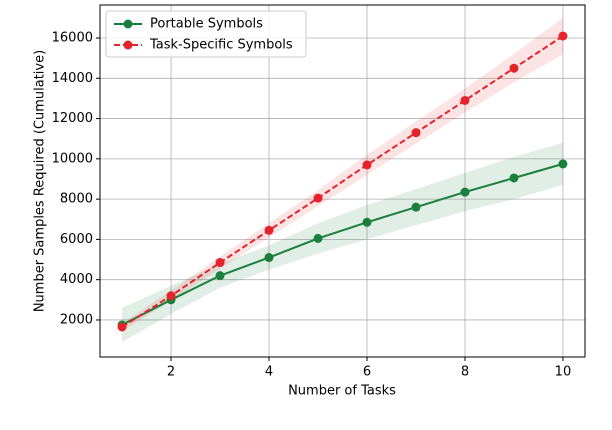  What do you see at coordinates (221, 45) in the screenshot?
I see `legend-label: Task-Specific Symbols` at bounding box center [221, 45].